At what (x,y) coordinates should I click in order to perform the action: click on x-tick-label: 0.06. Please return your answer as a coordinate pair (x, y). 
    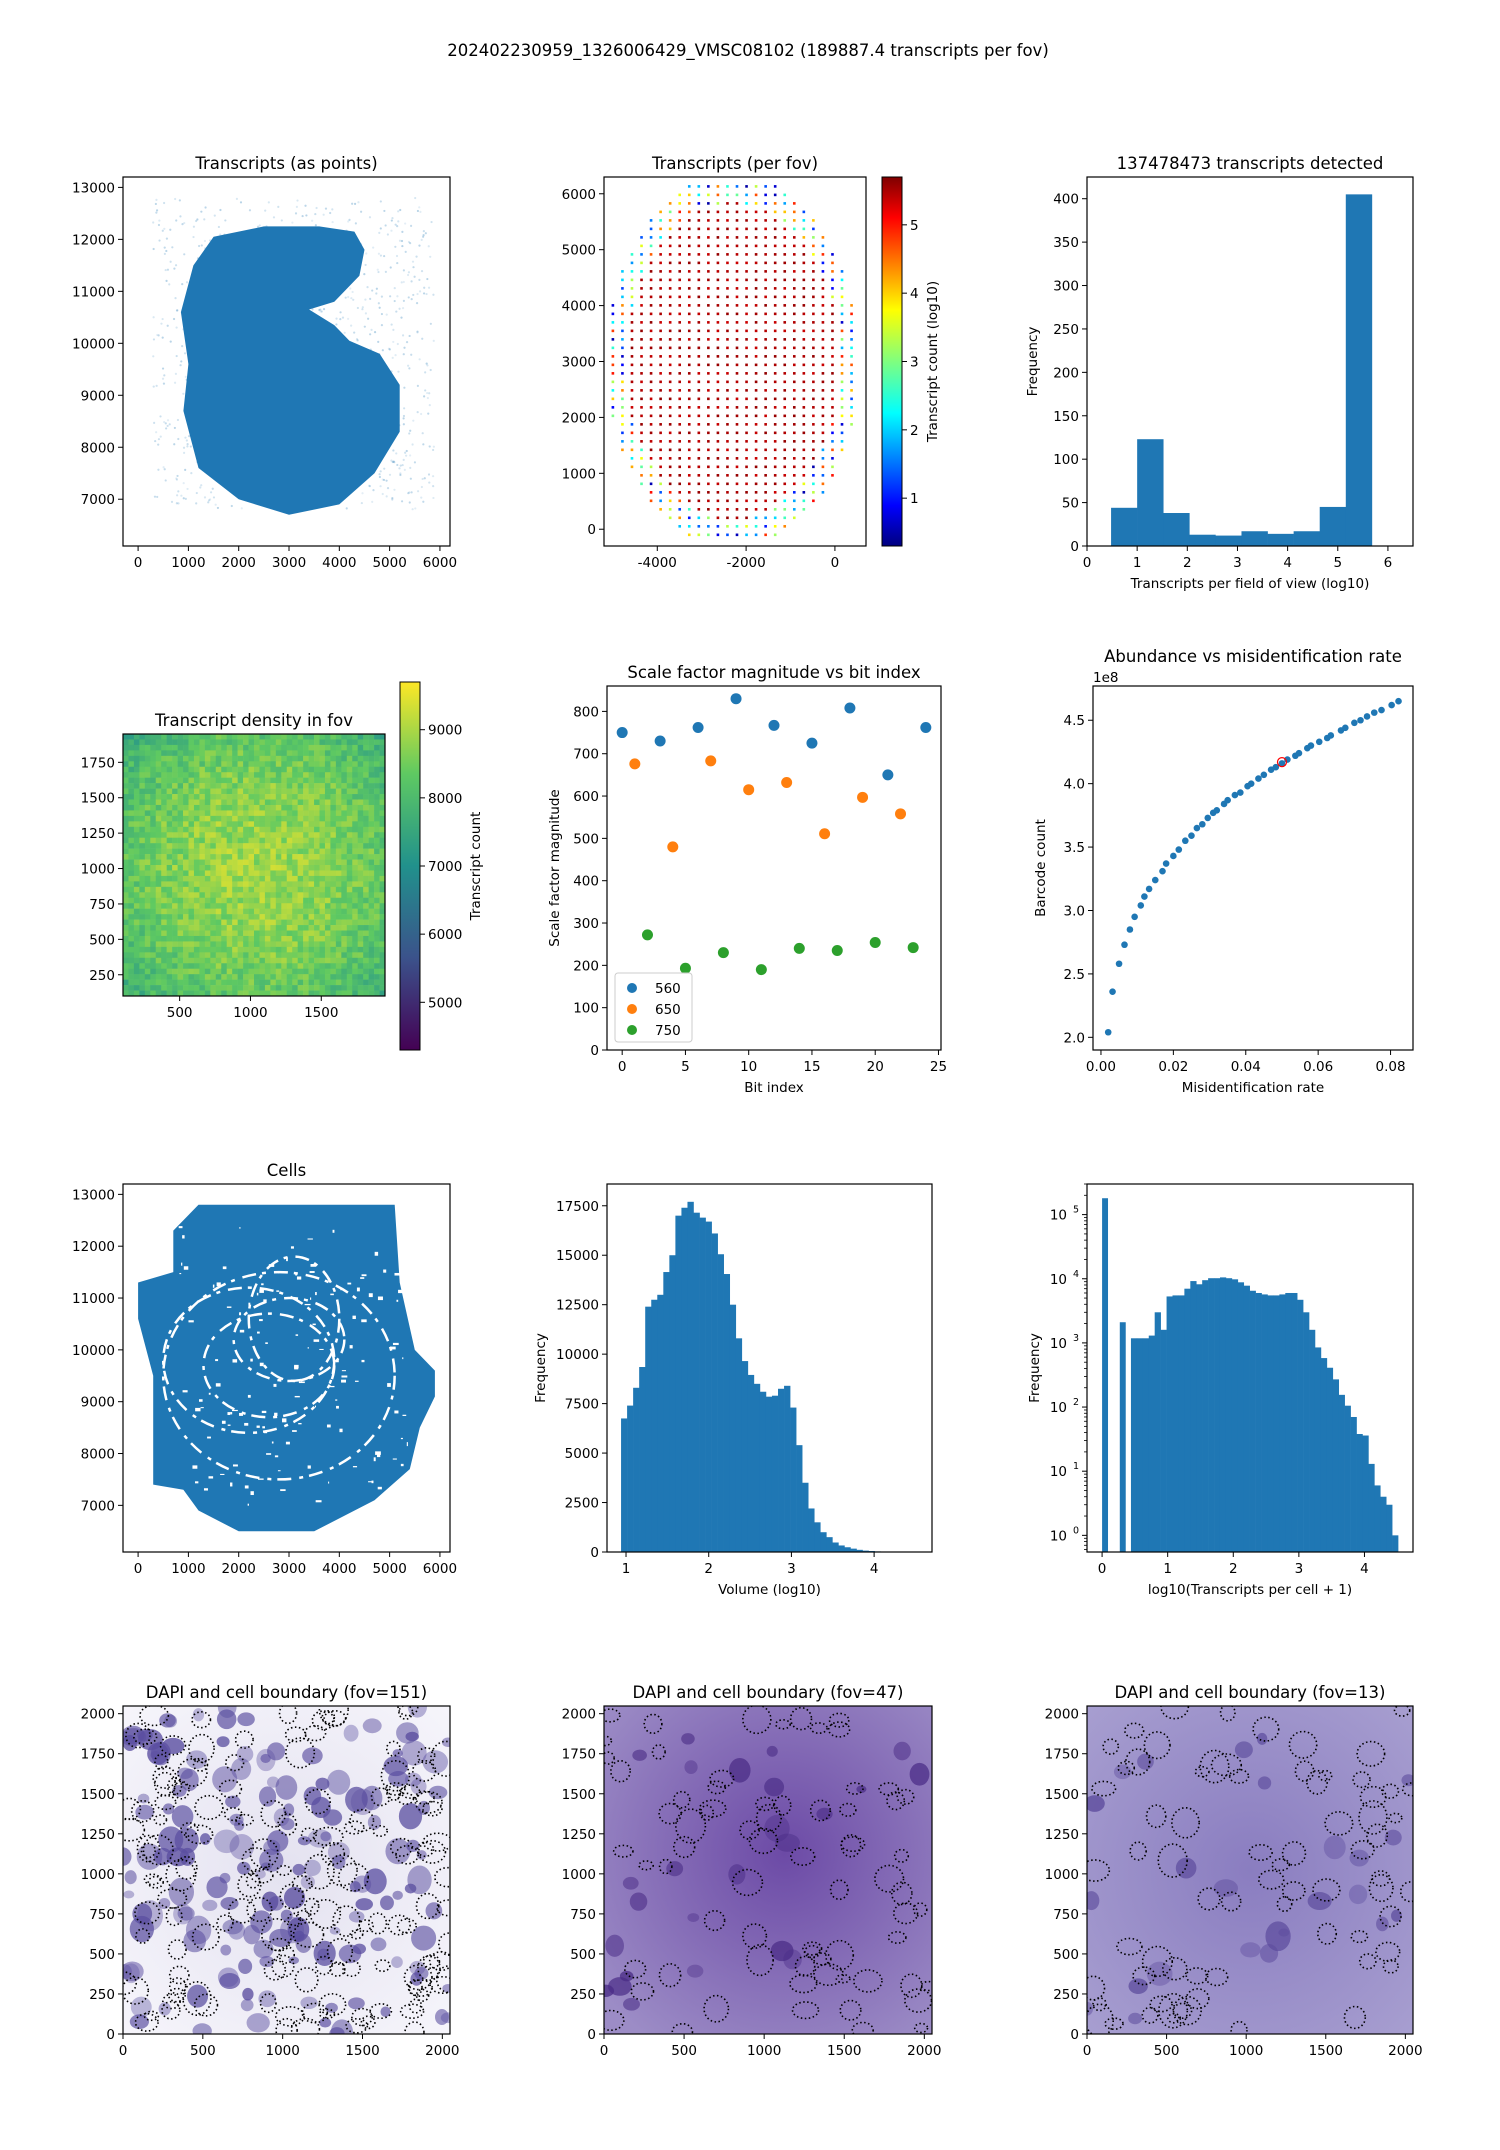
    Looking at the image, I should click on (1318, 1067).